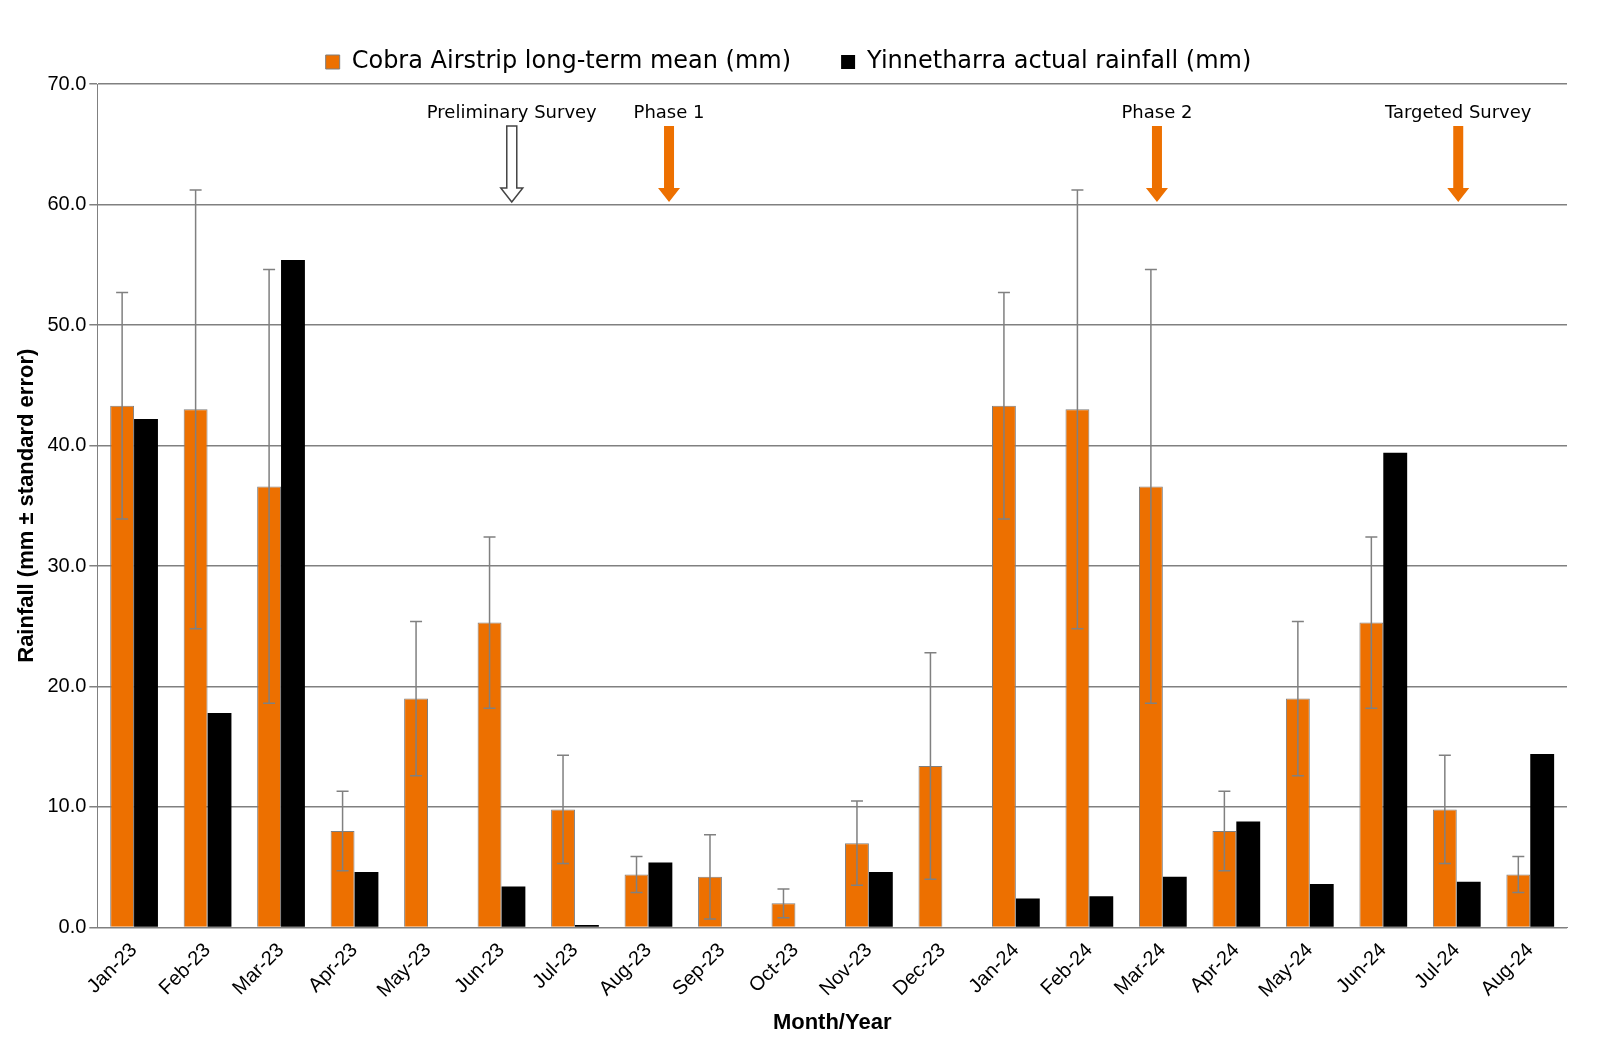 The image size is (1597, 1040). I want to click on legend-label: Yinnetharra actual rainfall (mm), so click(1059, 60).